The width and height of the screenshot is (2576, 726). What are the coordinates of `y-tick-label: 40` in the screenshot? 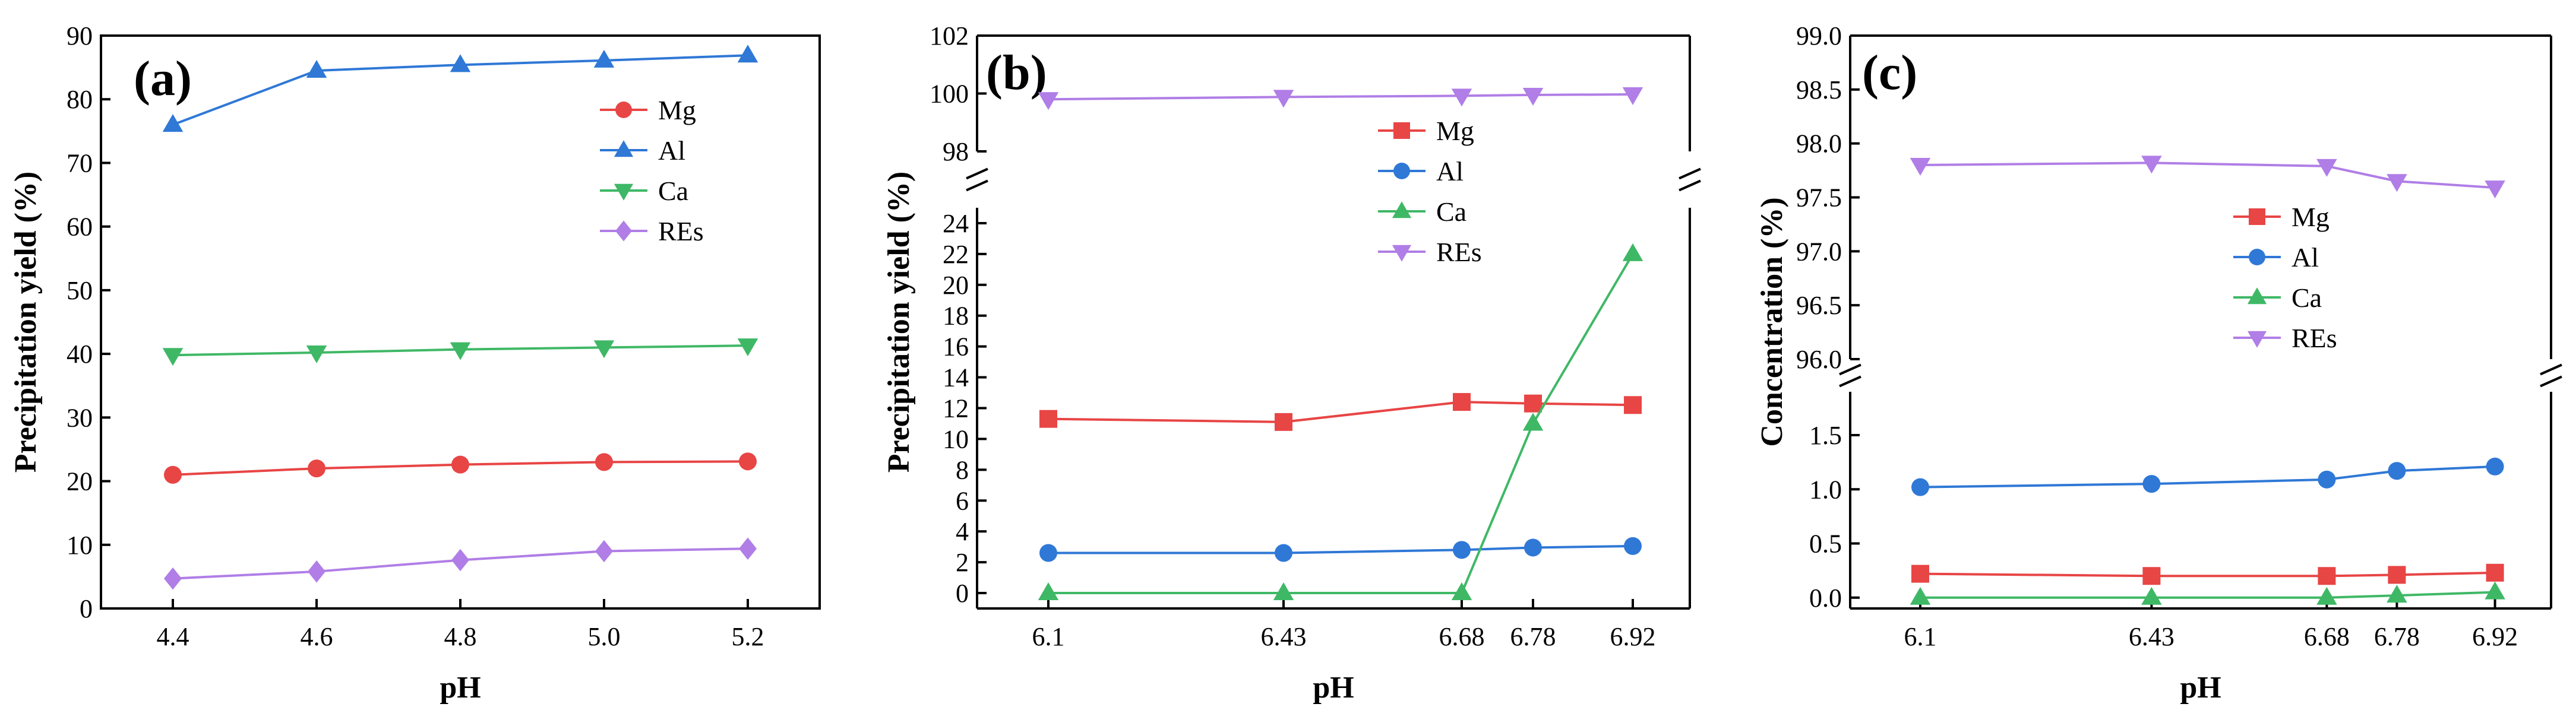 It's located at (80, 354).